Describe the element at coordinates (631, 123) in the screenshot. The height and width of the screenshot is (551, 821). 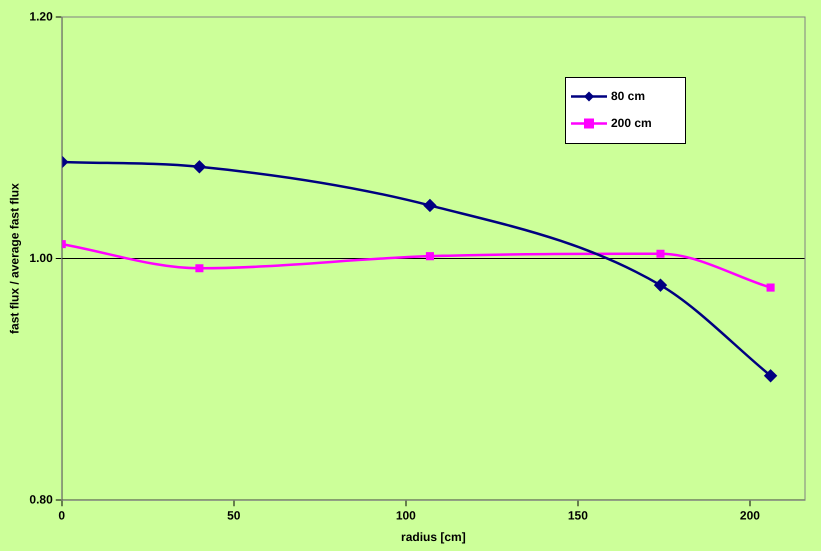
I see `legend-label: 200 cm` at that location.